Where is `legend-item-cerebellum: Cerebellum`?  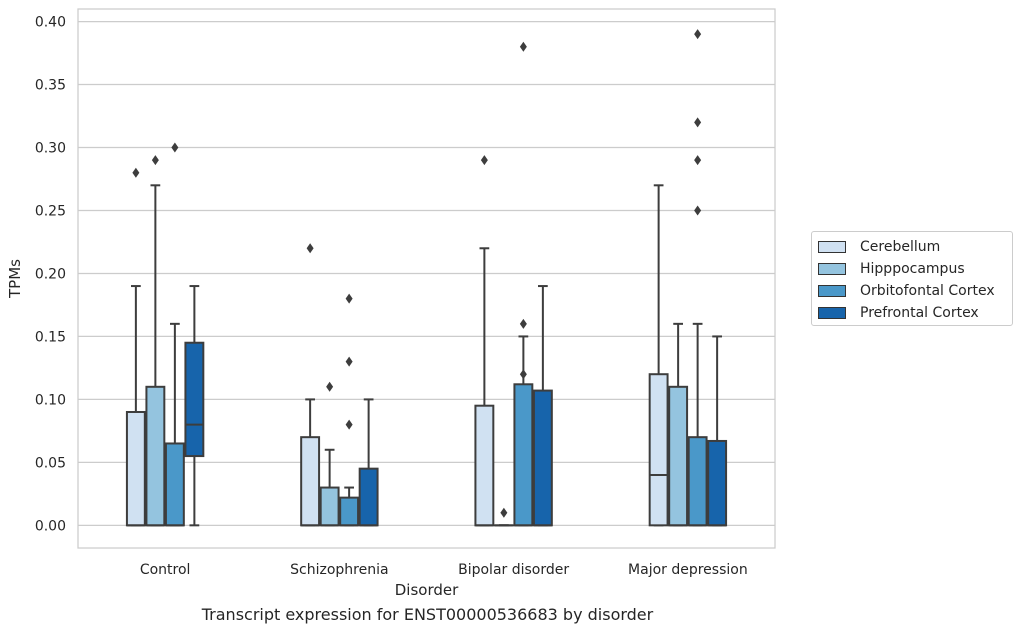
legend-item-cerebellum: Cerebellum is located at coordinates (879, 247).